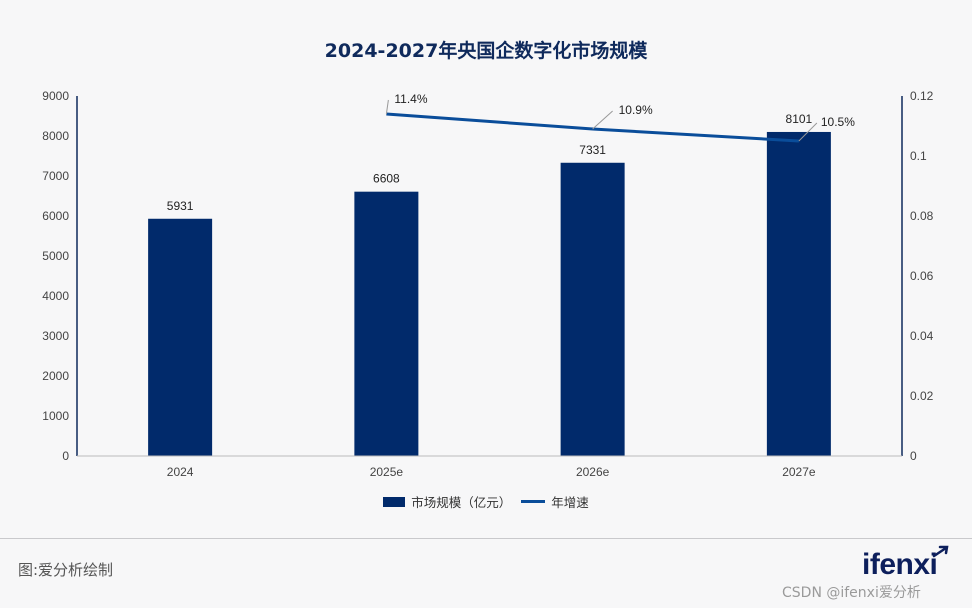  I want to click on right-tick-label: 0.08, so click(922, 216).